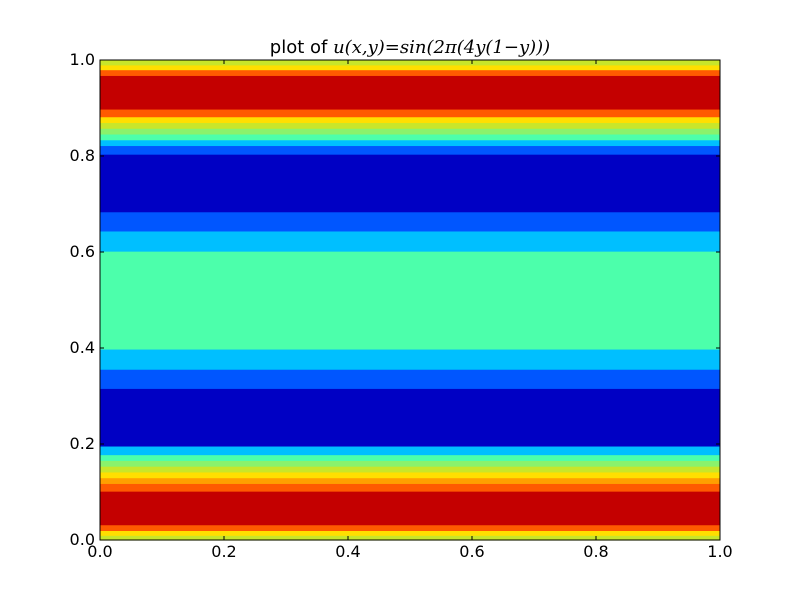  I want to click on y-tick-label: 0.6, so click(82, 251).